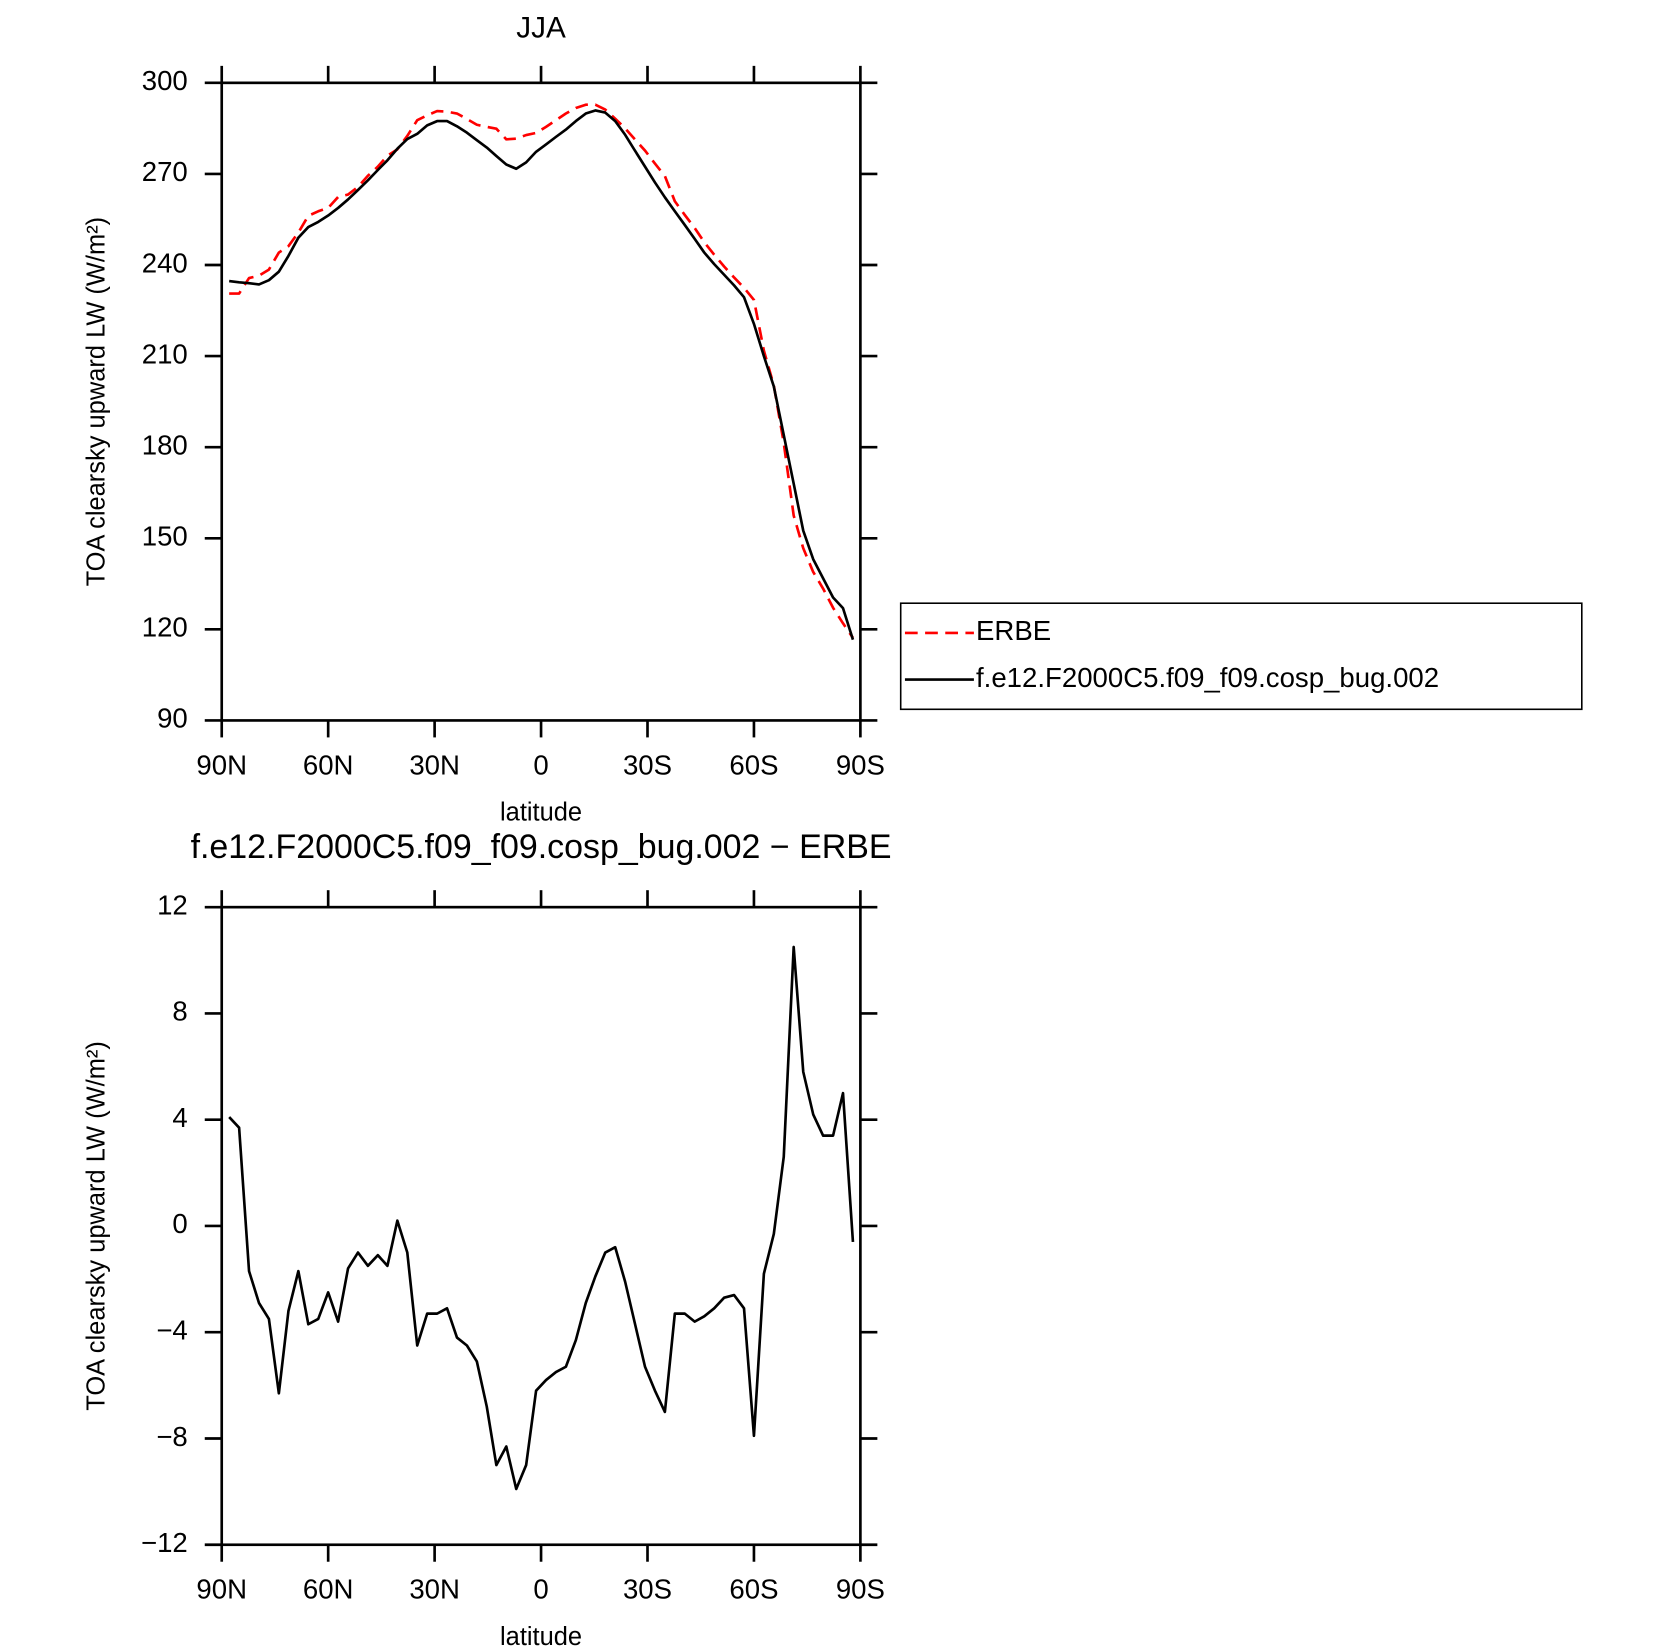 The height and width of the screenshot is (1652, 1655). I want to click on legend-box, so click(1241, 656).